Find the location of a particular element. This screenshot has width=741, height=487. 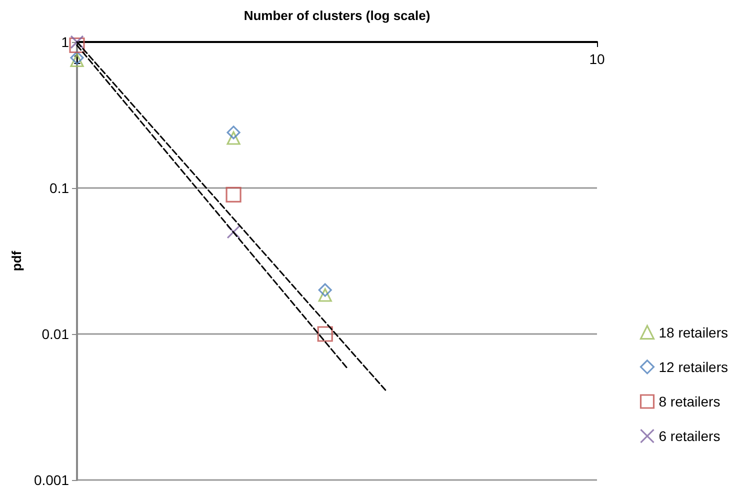

y-tick-label: 0.001 is located at coordinates (52, 479).